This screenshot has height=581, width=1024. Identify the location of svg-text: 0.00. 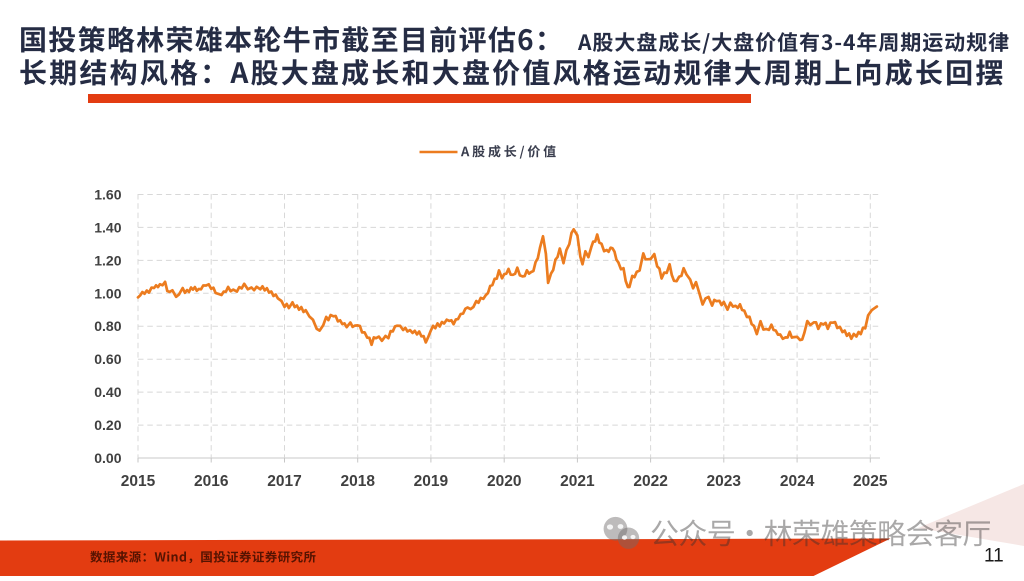
(107, 458).